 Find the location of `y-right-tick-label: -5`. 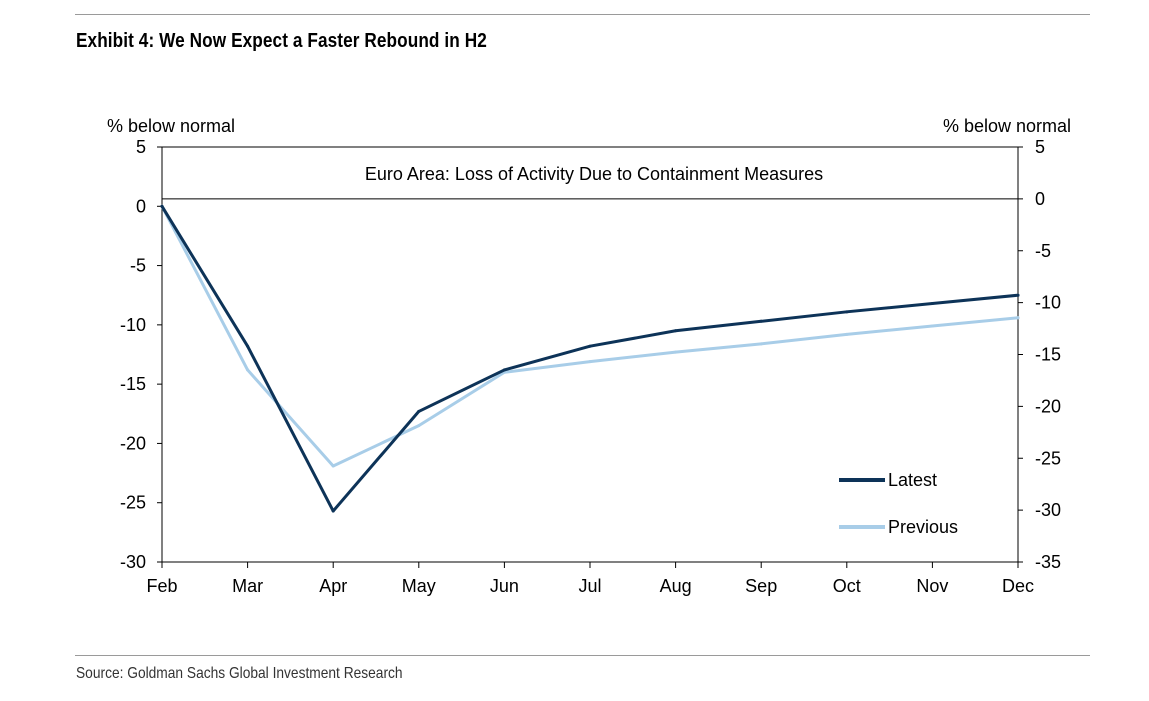

y-right-tick-label: -5 is located at coordinates (1043, 251).